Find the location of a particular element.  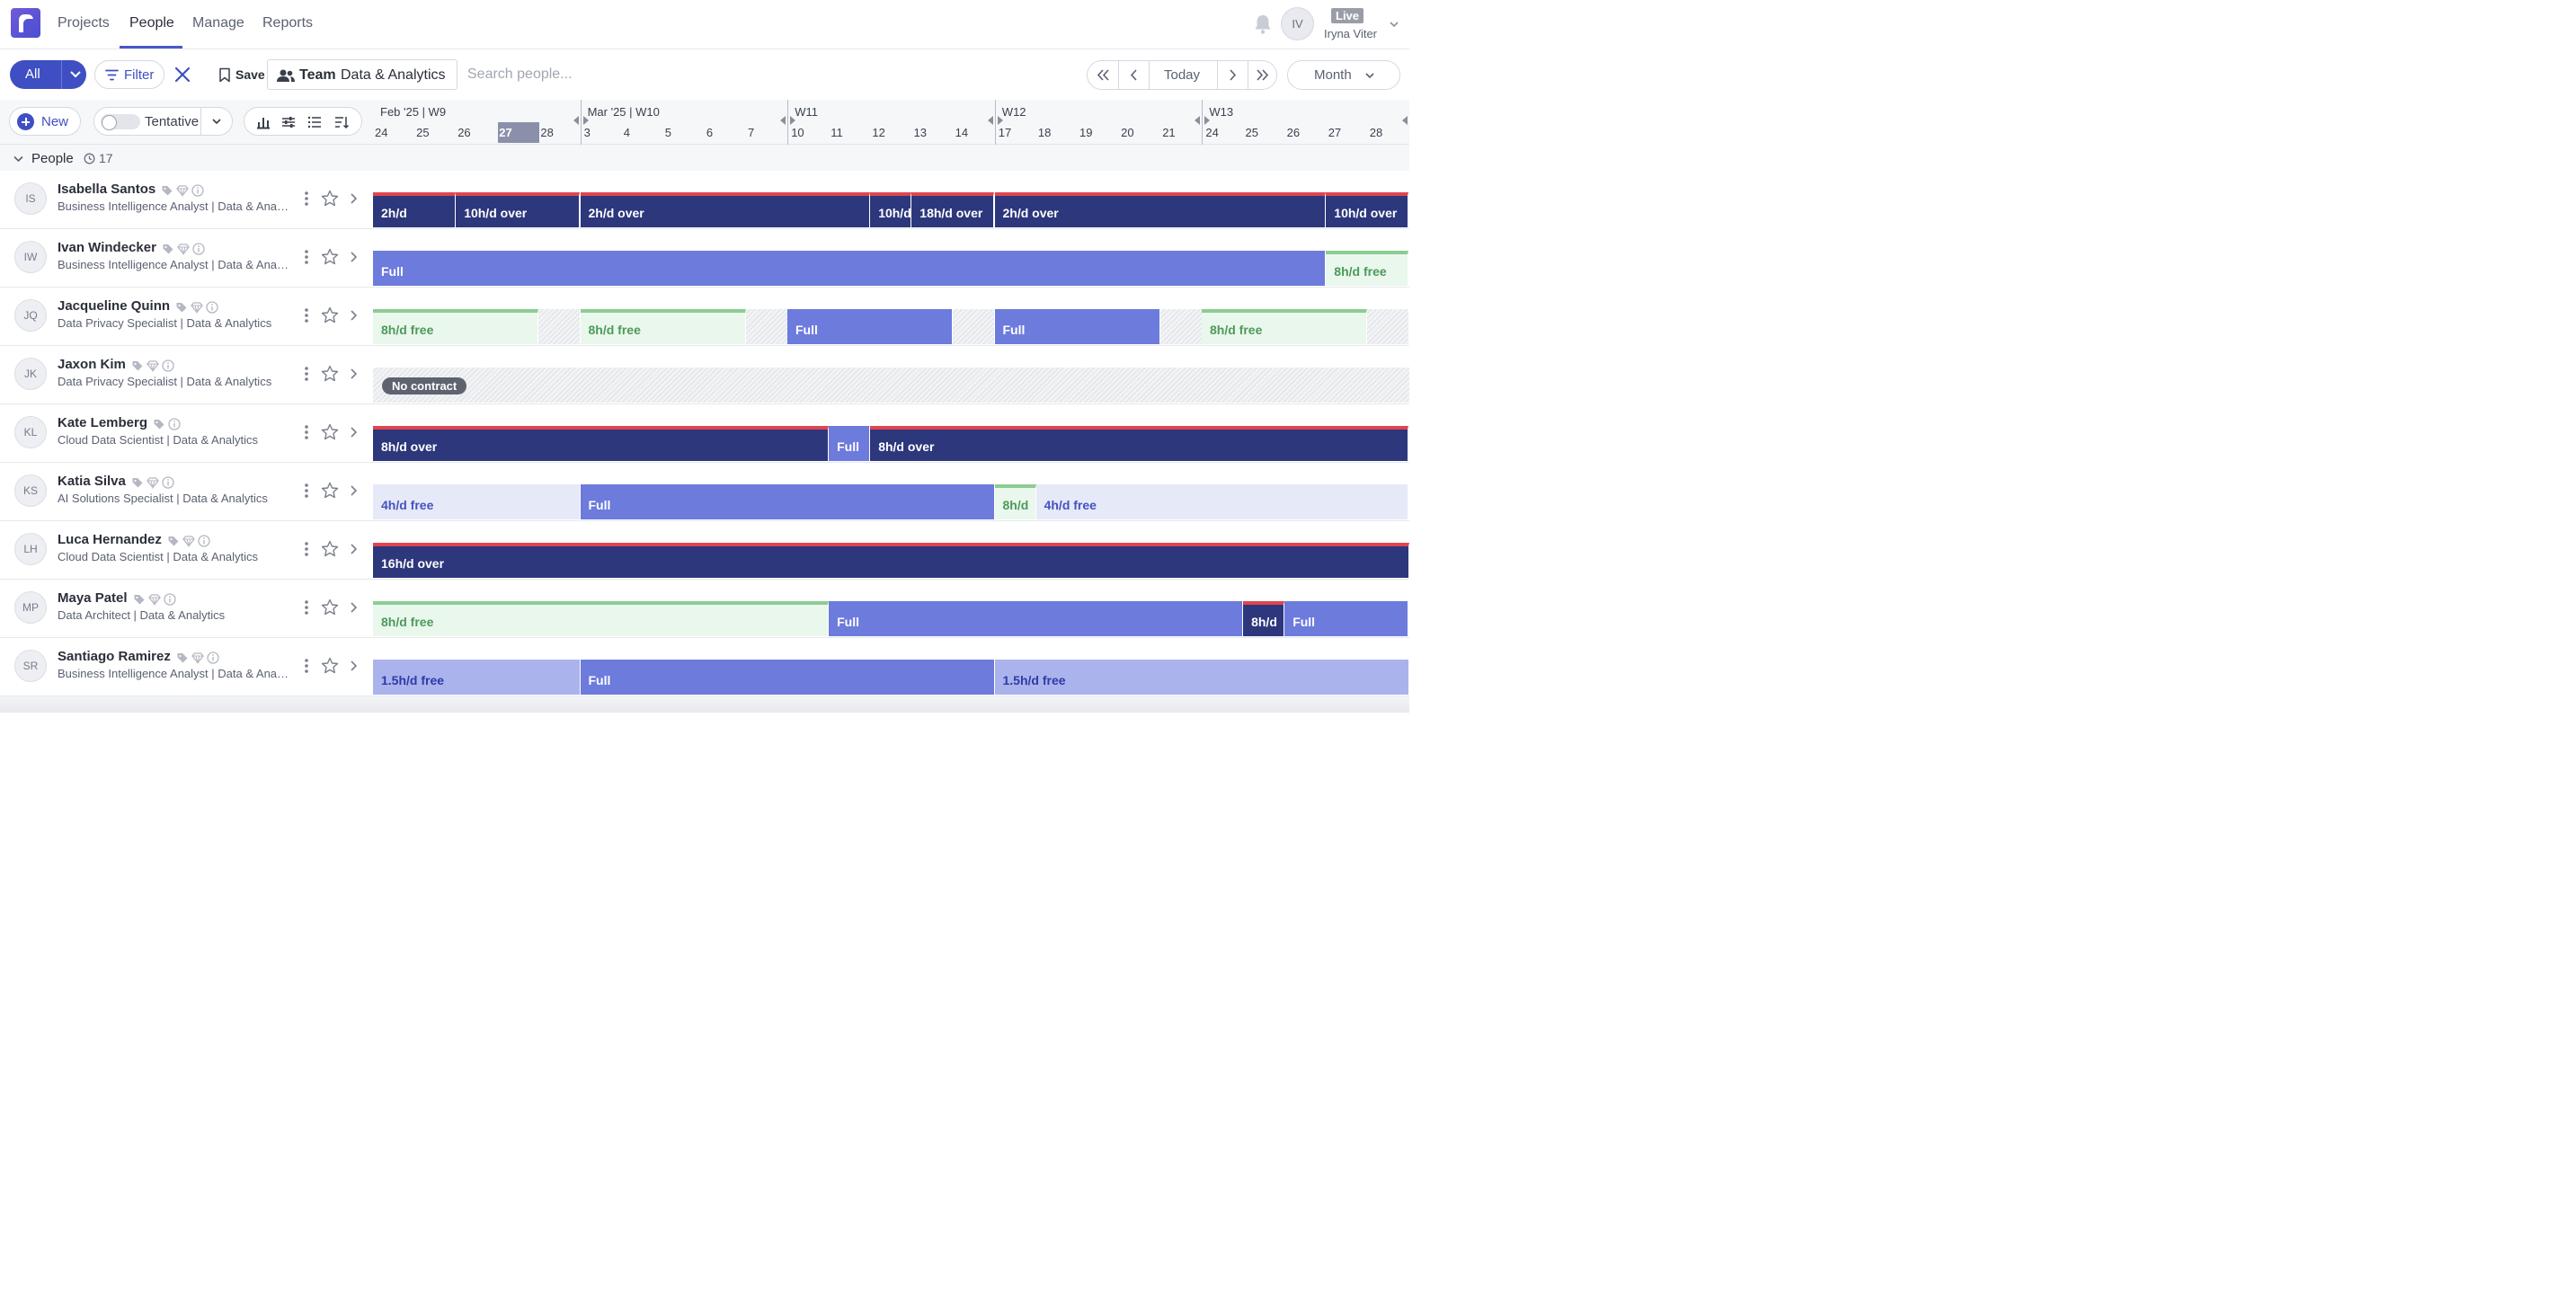

user-avatar: IV is located at coordinates (1297, 23).